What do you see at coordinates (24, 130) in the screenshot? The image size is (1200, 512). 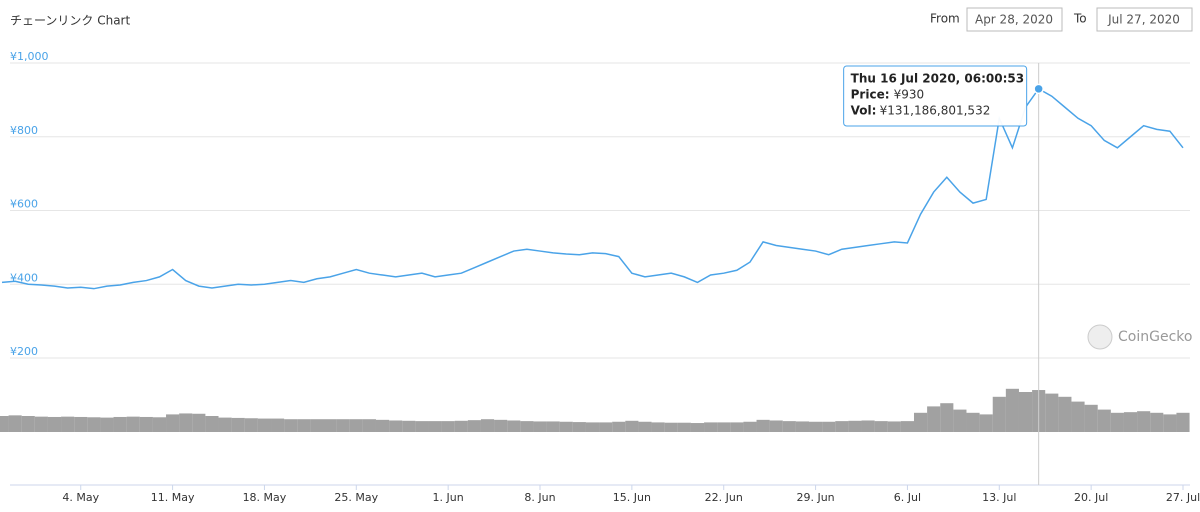 I see `y-tick-label: ¥800` at bounding box center [24, 130].